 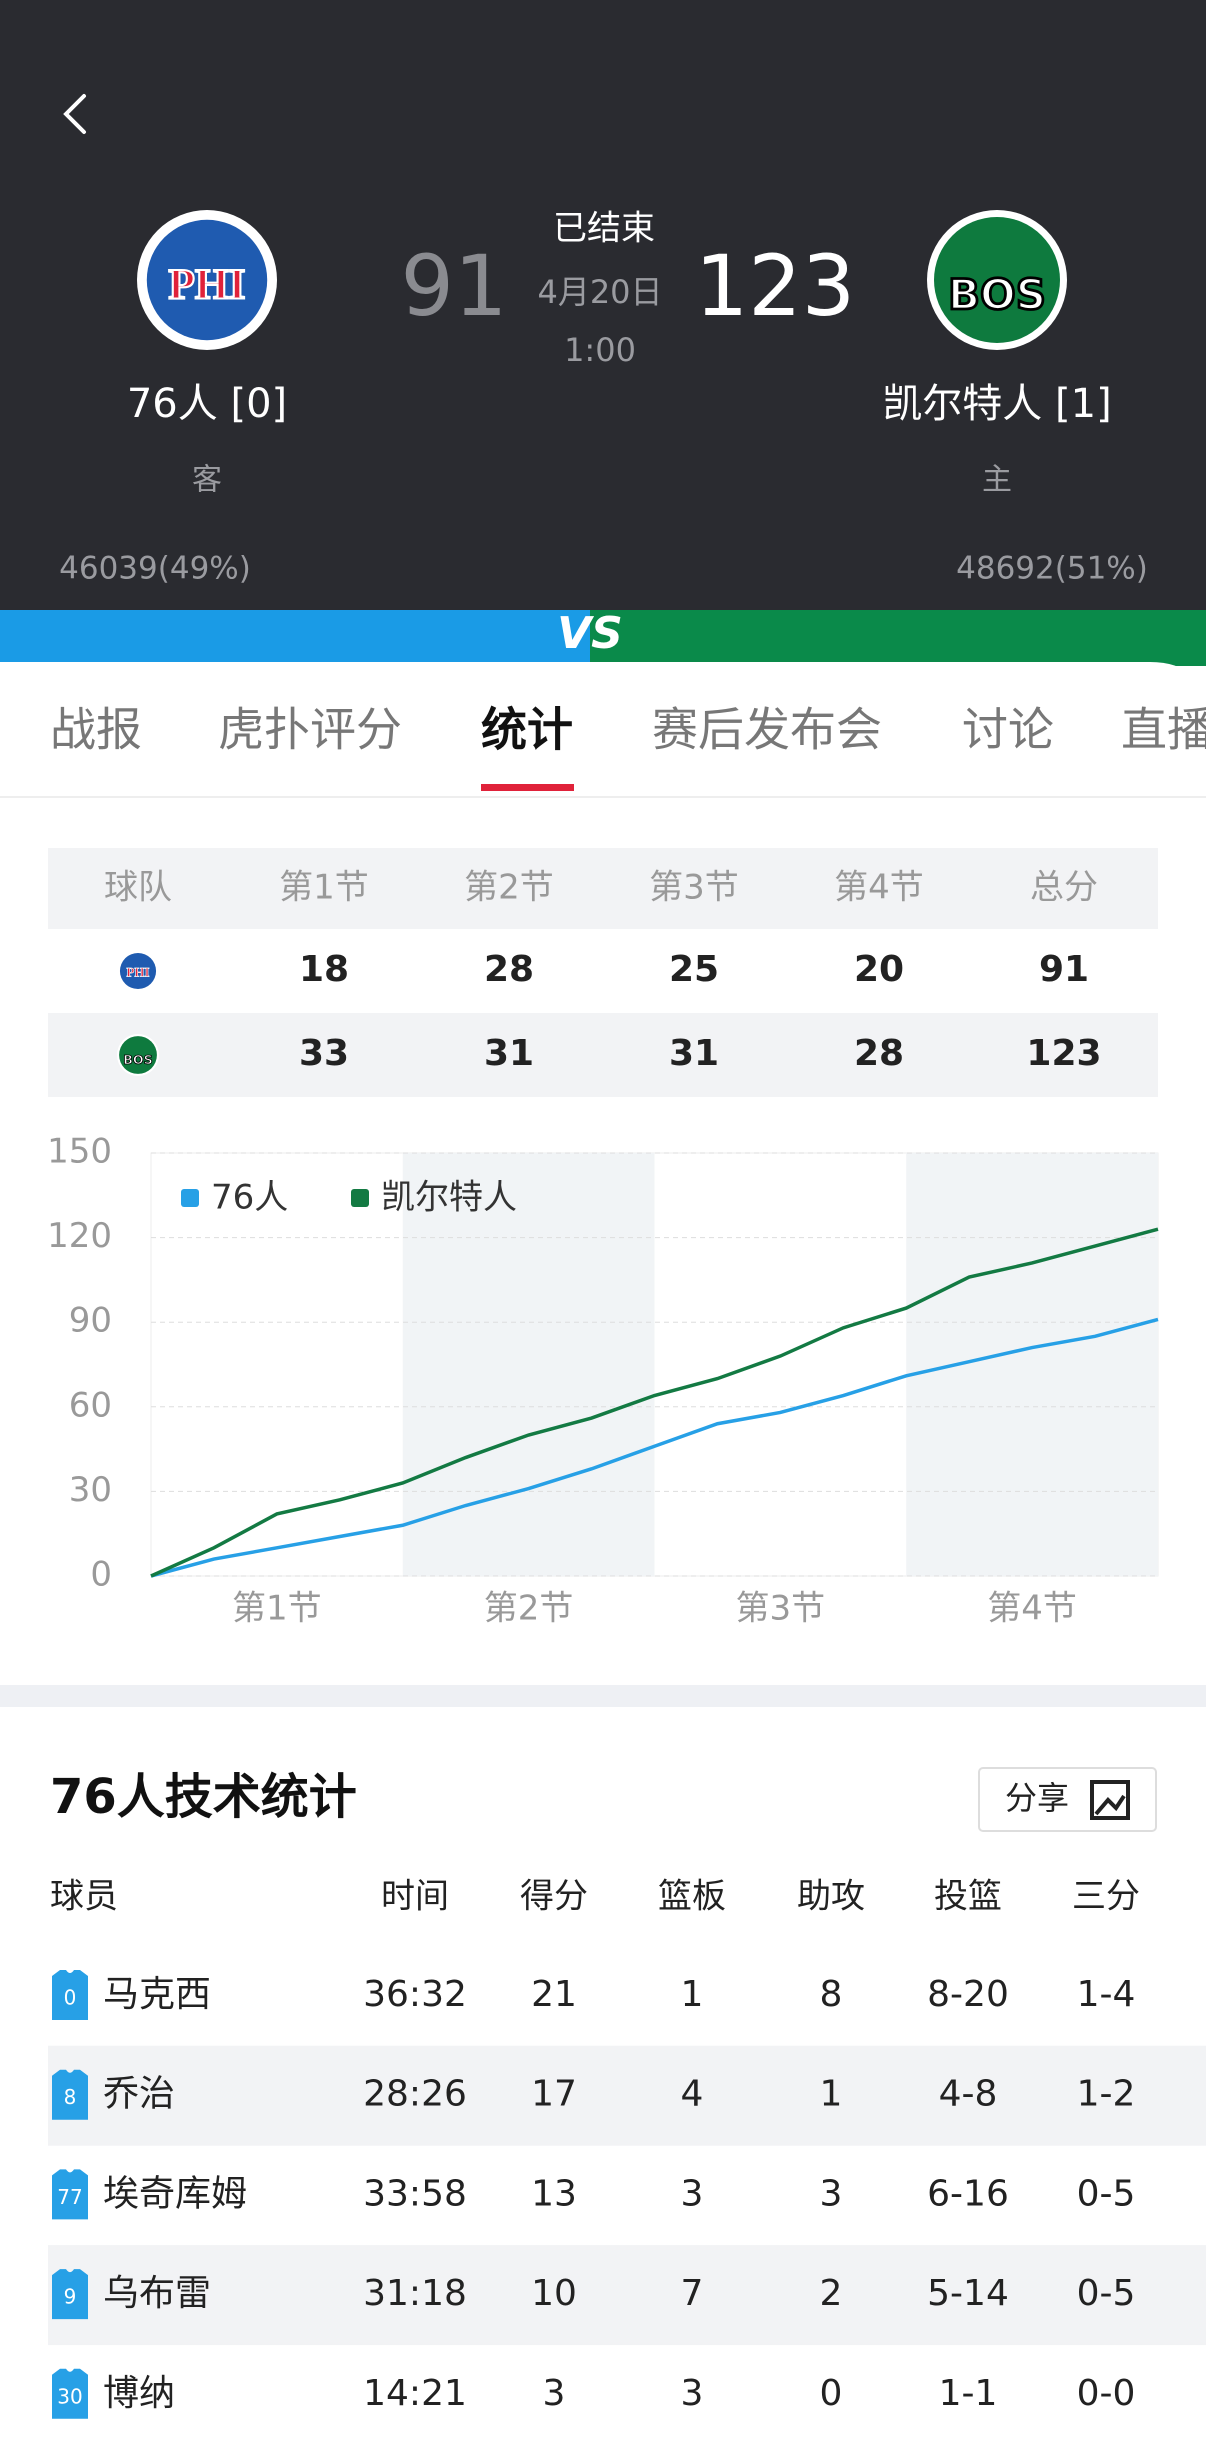 I want to click on tab: 战报, so click(x=96, y=730).